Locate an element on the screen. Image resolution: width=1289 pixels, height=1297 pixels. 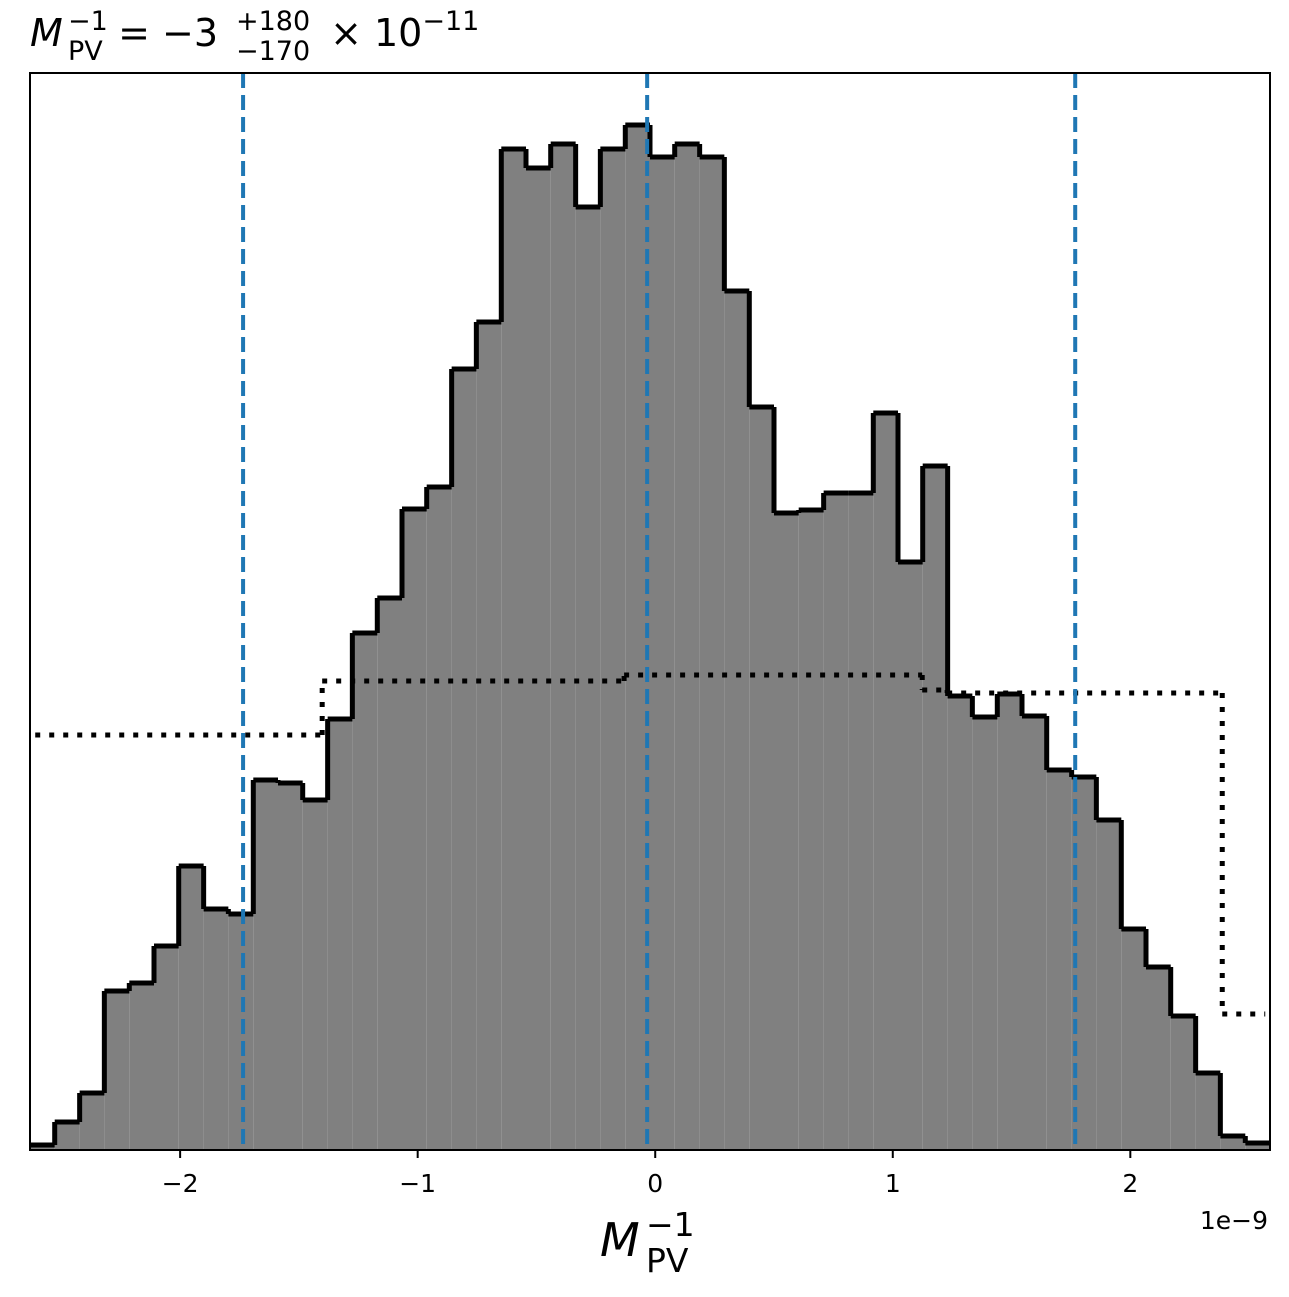
title-upper: +180 is located at coordinates (273, 21).